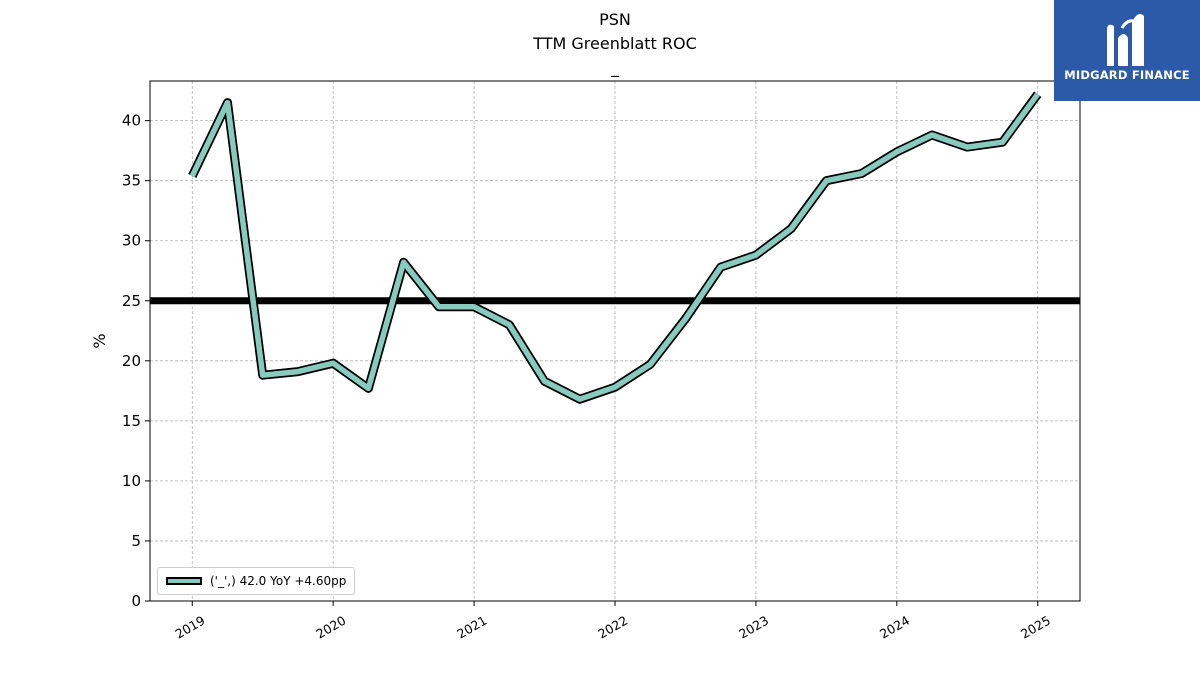  Describe the element at coordinates (136, 541) in the screenshot. I see `y-tick-label: 5` at that location.